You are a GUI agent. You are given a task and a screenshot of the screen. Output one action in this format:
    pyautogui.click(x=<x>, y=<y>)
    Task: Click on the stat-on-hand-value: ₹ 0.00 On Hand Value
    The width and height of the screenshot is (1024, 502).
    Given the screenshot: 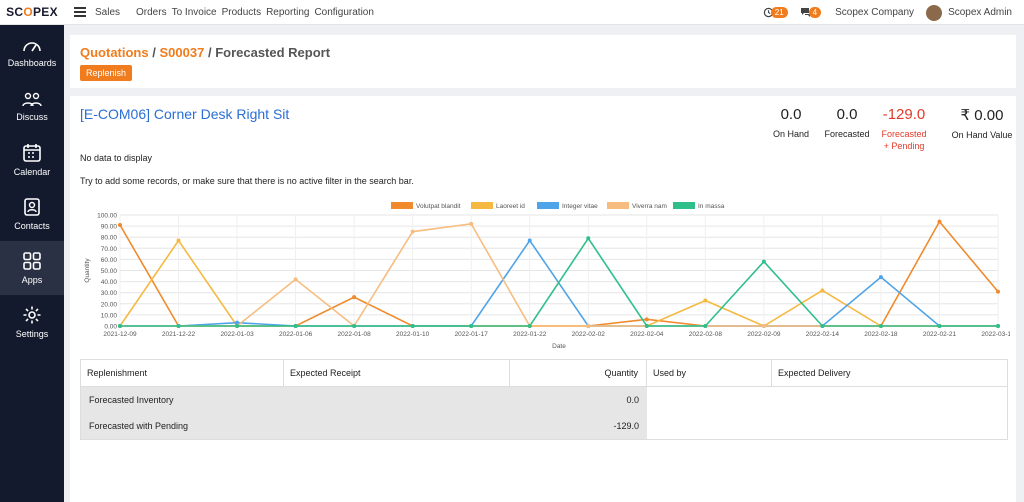 What is the action you would take?
    pyautogui.click(x=982, y=123)
    